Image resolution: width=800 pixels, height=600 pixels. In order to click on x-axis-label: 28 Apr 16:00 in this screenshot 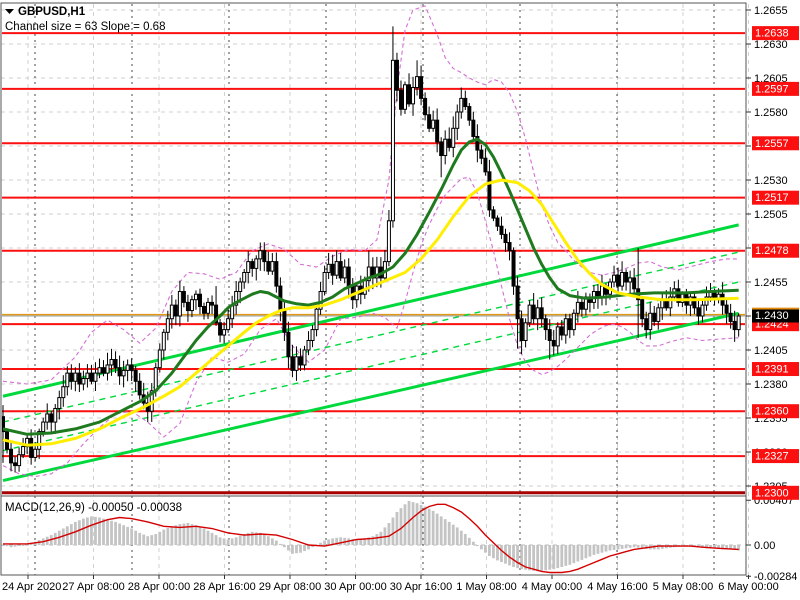, I will do `click(224, 587)`.